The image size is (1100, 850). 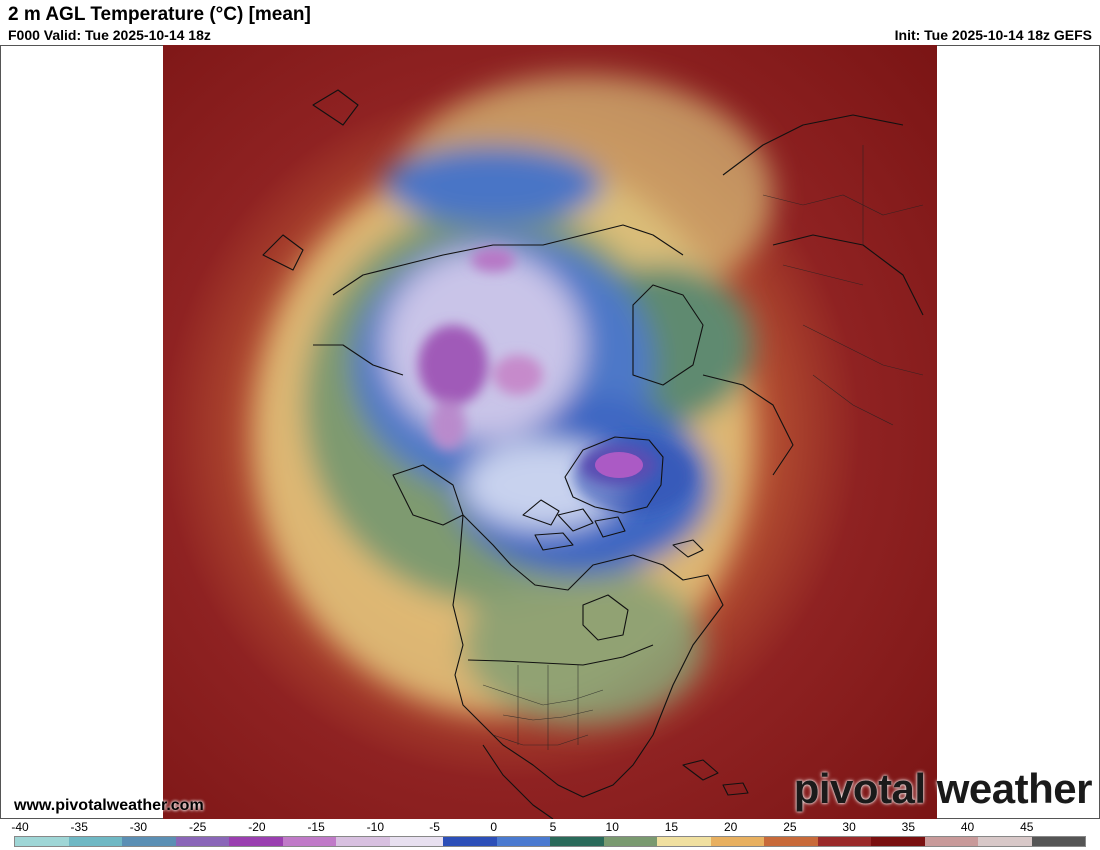 What do you see at coordinates (138, 827) in the screenshot?
I see `colorbar-tick-label: -30` at bounding box center [138, 827].